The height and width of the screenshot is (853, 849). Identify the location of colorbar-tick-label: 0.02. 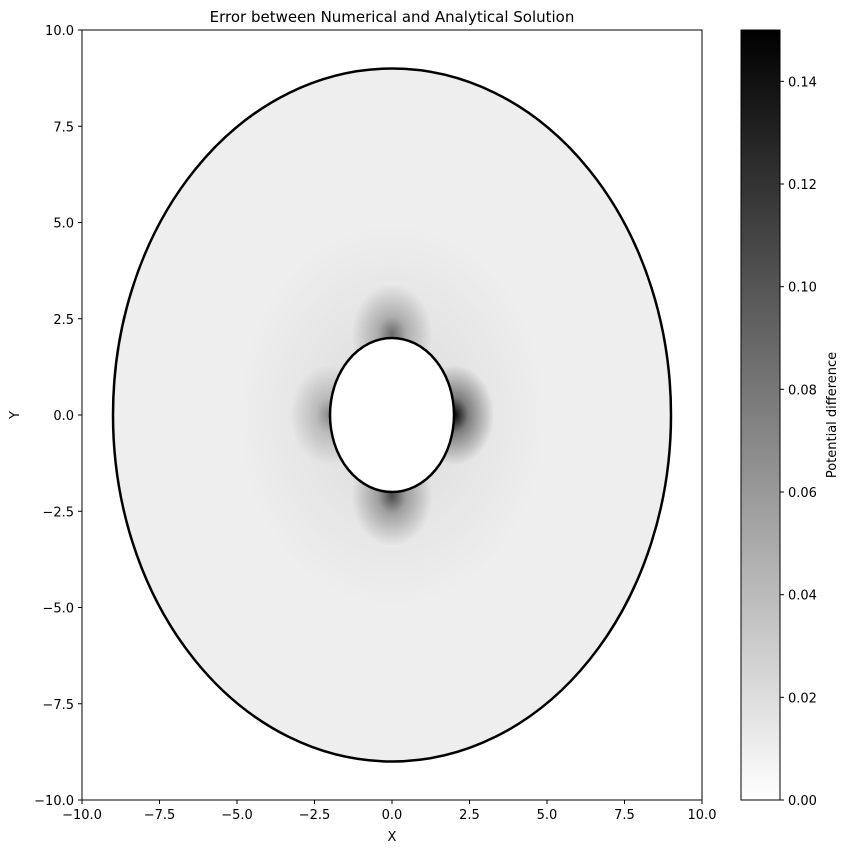
(802, 698).